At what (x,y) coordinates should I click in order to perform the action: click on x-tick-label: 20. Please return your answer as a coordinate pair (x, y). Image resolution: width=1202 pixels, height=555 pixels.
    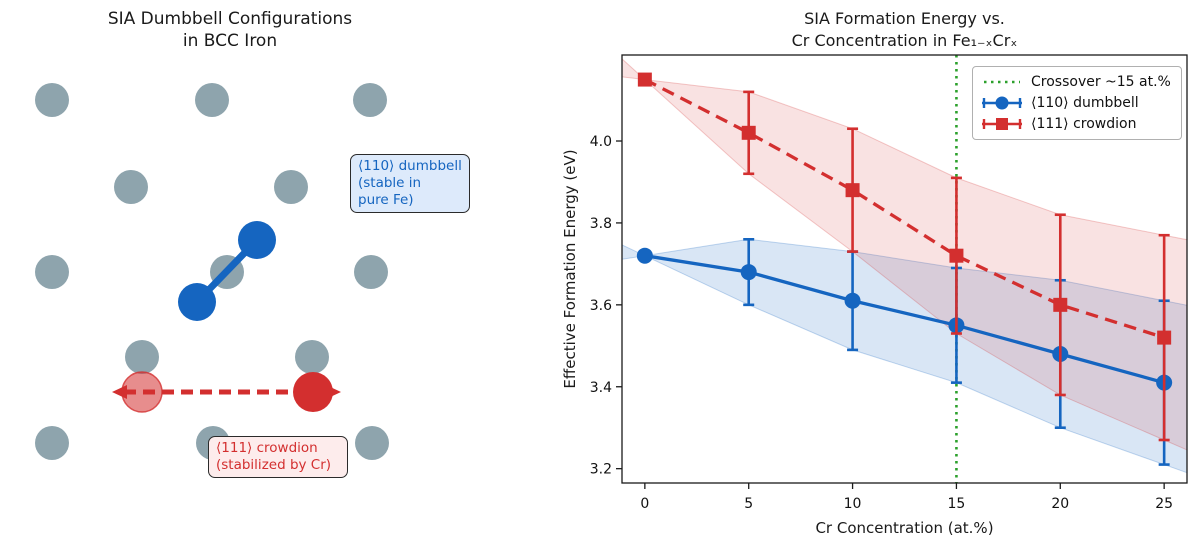
    Looking at the image, I should click on (1060, 504).